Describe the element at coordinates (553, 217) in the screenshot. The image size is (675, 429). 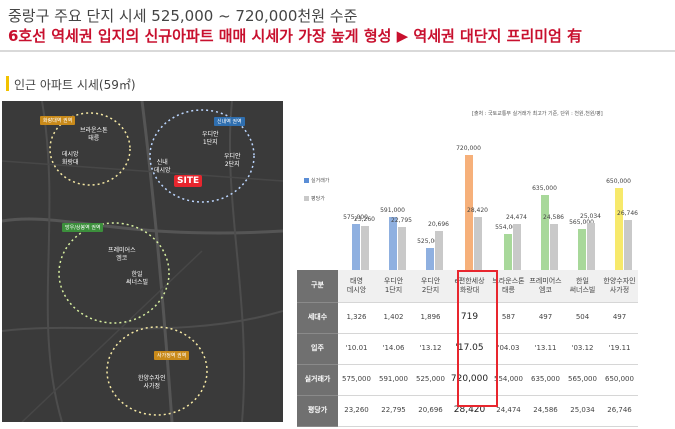
I see `per-pyeong-bar-label: 24,586` at that location.